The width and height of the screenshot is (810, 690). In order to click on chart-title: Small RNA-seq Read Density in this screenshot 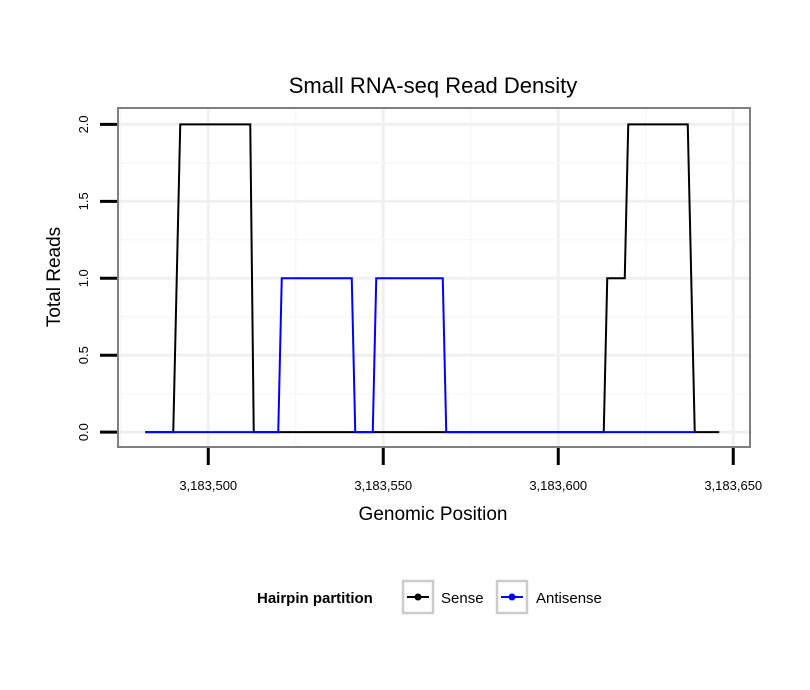, I will do `click(433, 85)`.